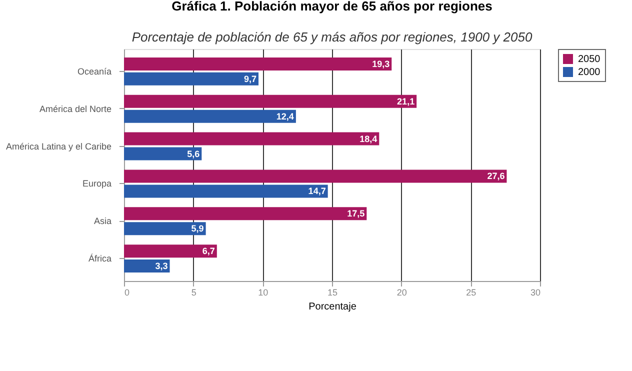  I want to click on data-label: 18,4, so click(369, 139).